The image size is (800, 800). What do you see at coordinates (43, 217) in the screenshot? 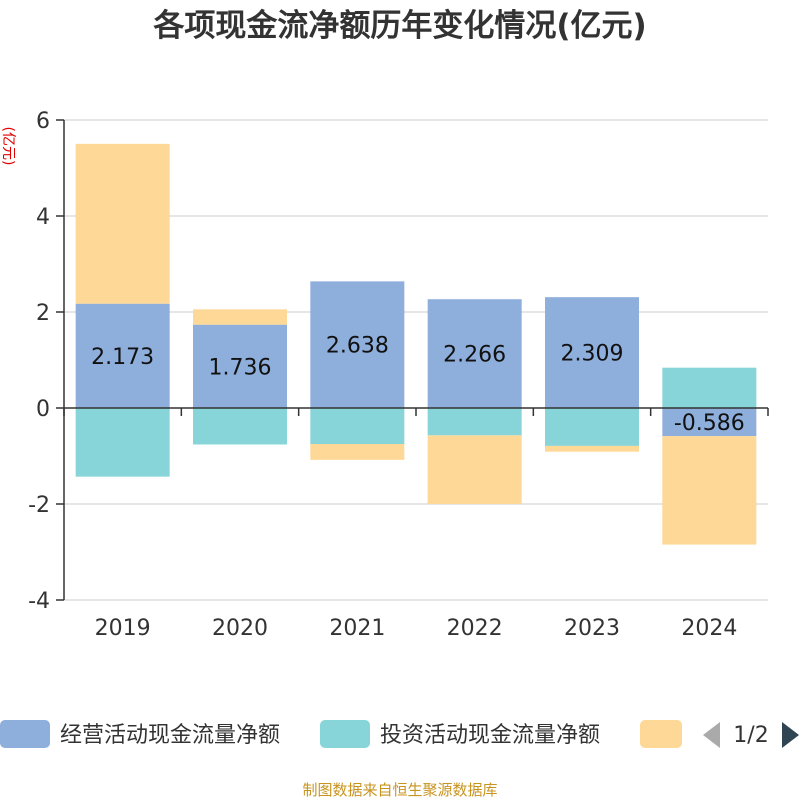
I see `y-tick-label: 4` at bounding box center [43, 217].